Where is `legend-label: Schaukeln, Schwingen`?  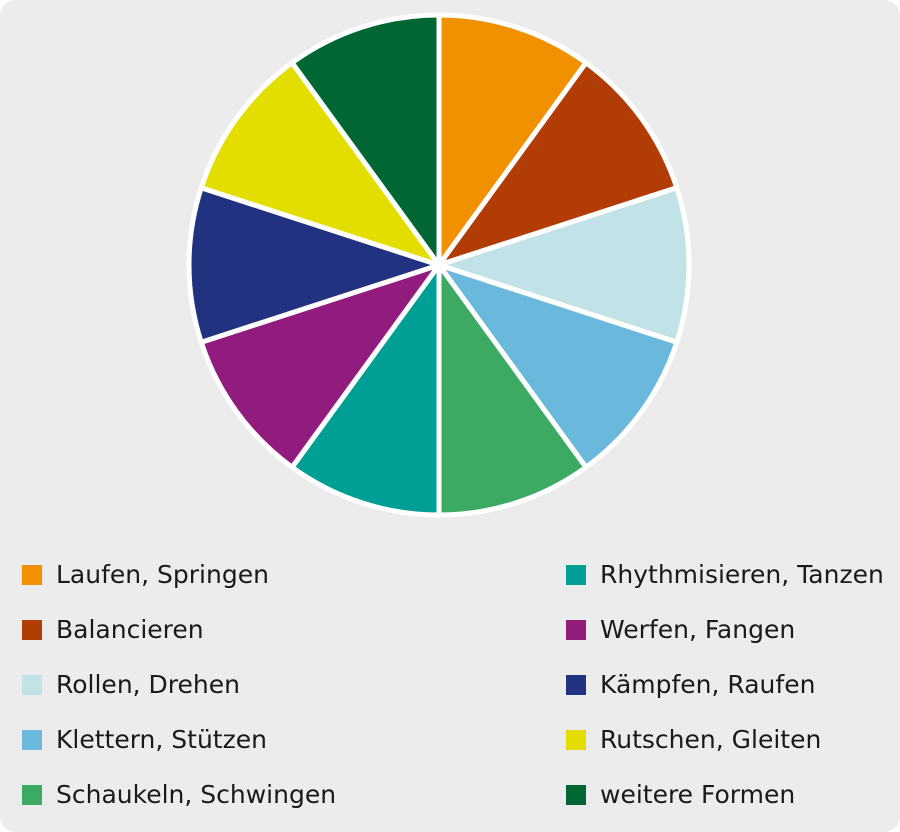 legend-label: Schaukeln, Schwingen is located at coordinates (196, 794).